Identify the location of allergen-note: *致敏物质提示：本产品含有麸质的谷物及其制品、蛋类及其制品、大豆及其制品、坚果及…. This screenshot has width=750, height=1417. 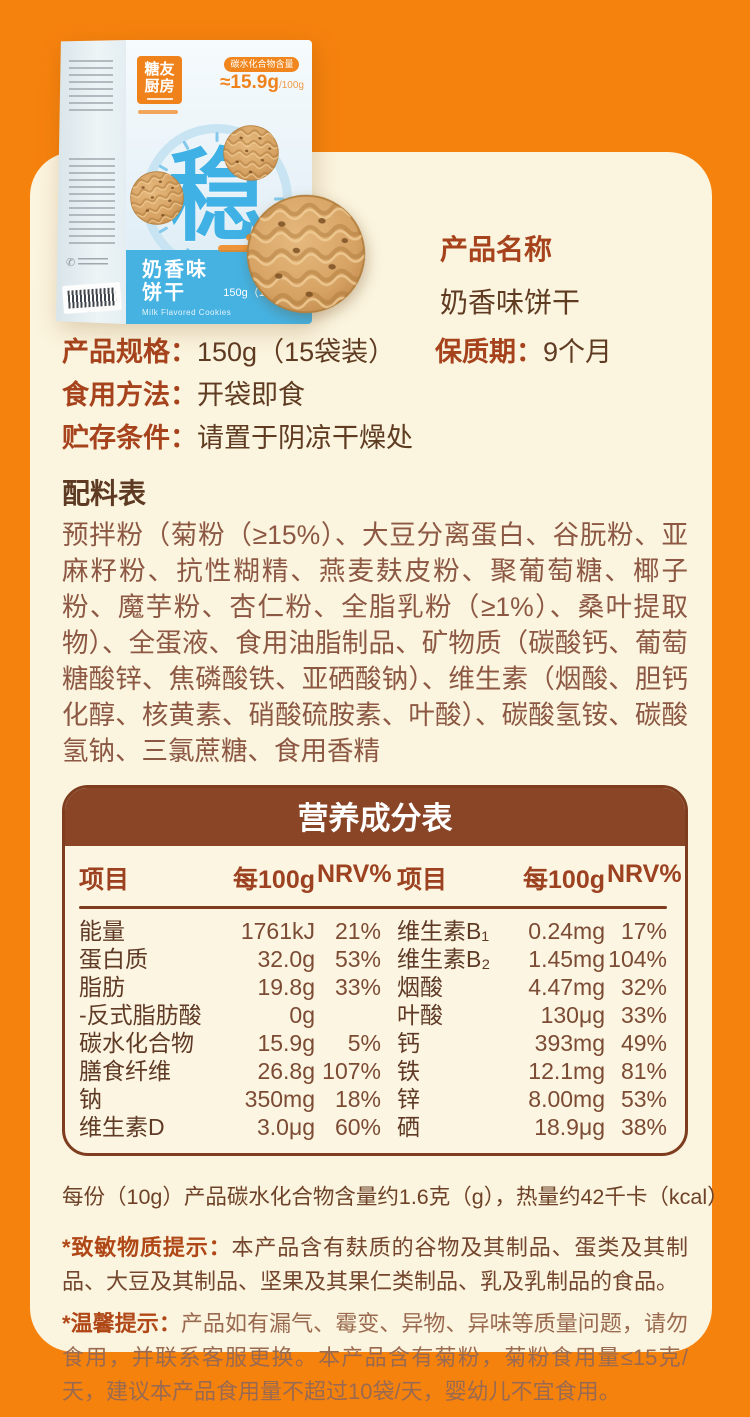
(375, 1265).